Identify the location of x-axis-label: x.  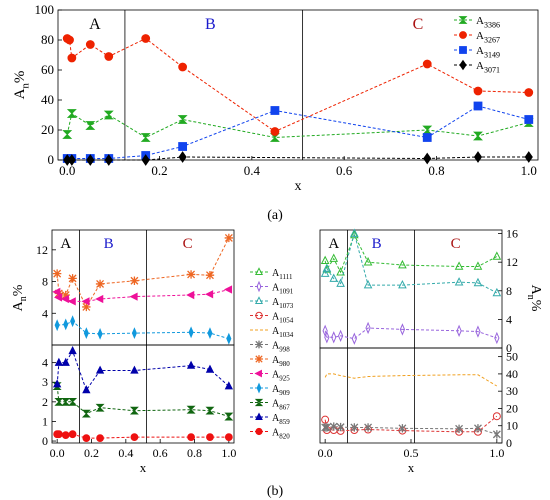
(143, 467).